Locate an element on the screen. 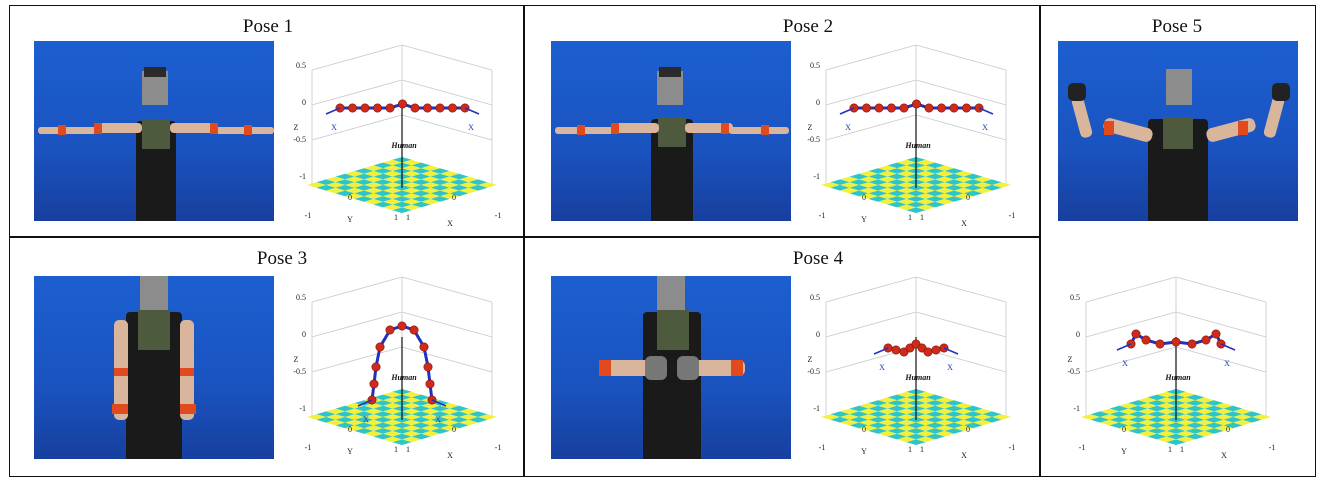 The image size is (1325, 484). y-tick-label: -1 is located at coordinates (822, 215).